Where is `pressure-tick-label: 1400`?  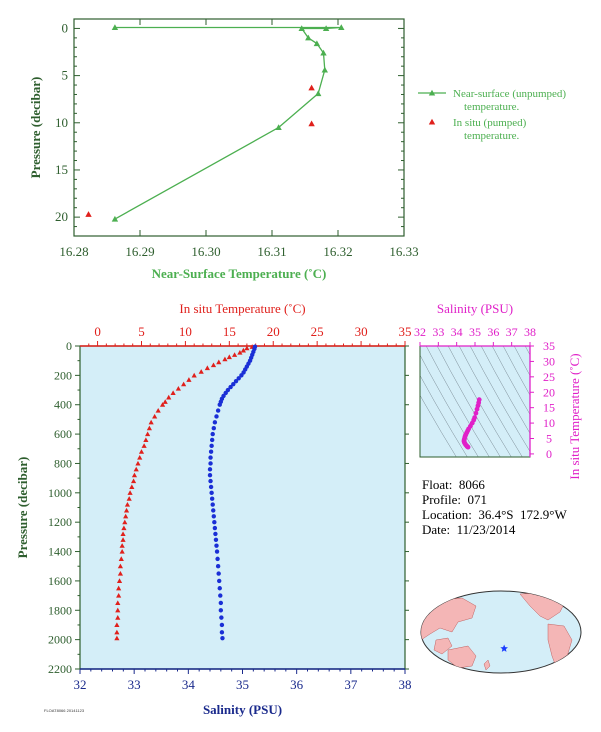
pressure-tick-label: 1400 is located at coordinates (60, 552).